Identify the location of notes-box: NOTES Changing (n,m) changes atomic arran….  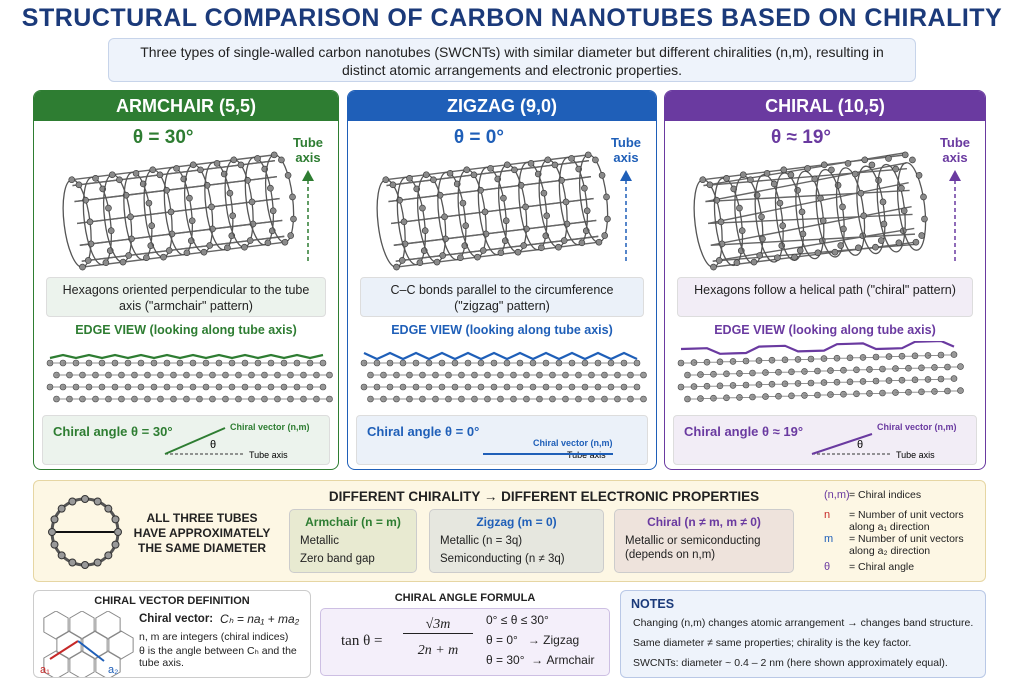
(803, 634).